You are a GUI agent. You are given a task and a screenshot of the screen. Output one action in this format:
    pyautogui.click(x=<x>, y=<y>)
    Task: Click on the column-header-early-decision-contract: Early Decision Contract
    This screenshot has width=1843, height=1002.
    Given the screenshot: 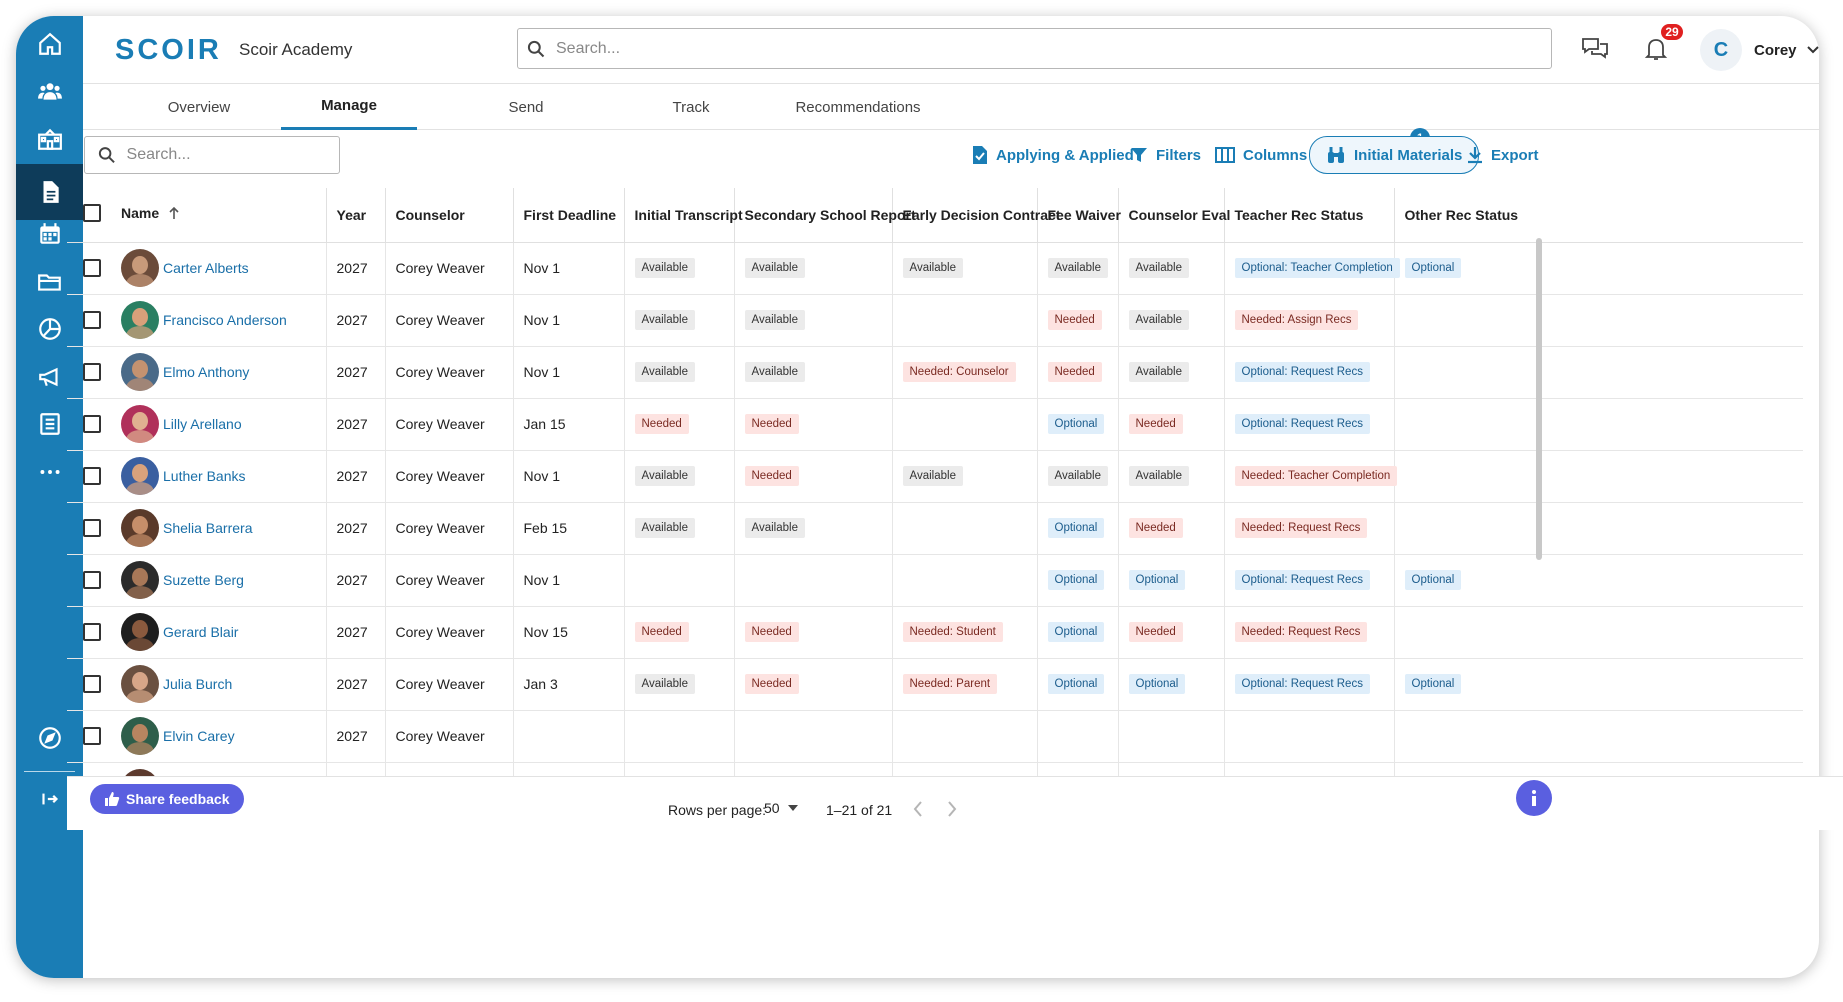 What is the action you would take?
    pyautogui.click(x=976, y=215)
    